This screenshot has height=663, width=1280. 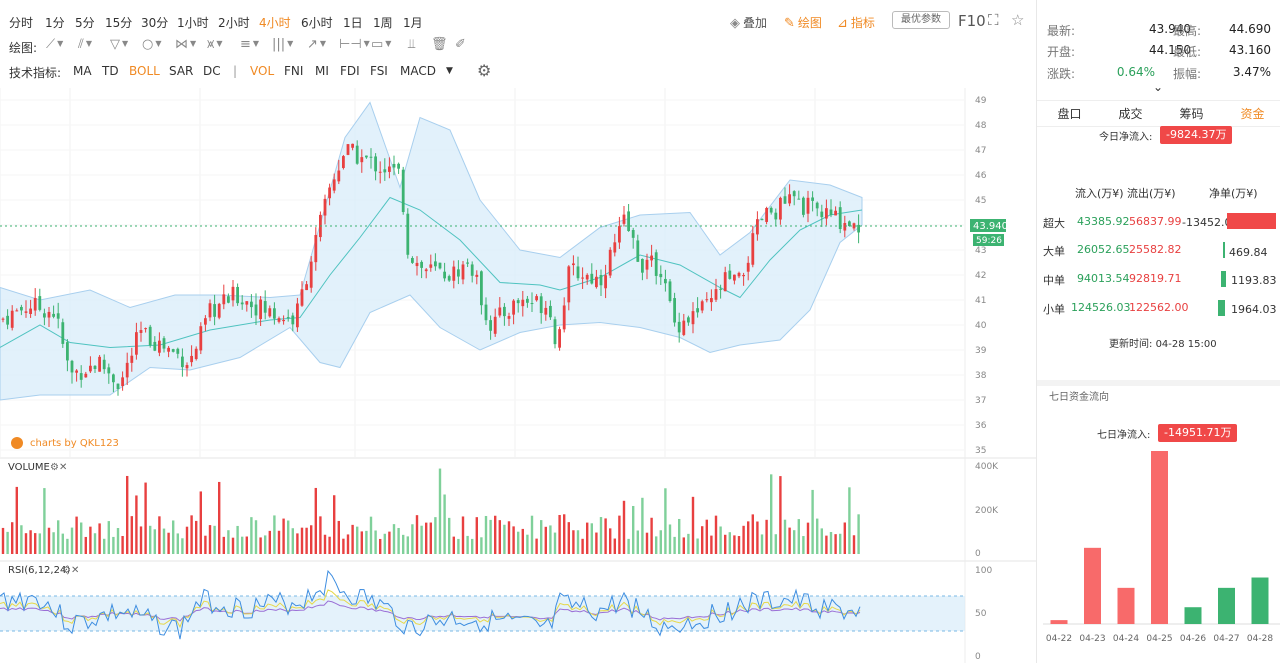 What do you see at coordinates (215, 44) in the screenshot?
I see `pattern-tool-icon: ⩙ ▼` at bounding box center [215, 44].